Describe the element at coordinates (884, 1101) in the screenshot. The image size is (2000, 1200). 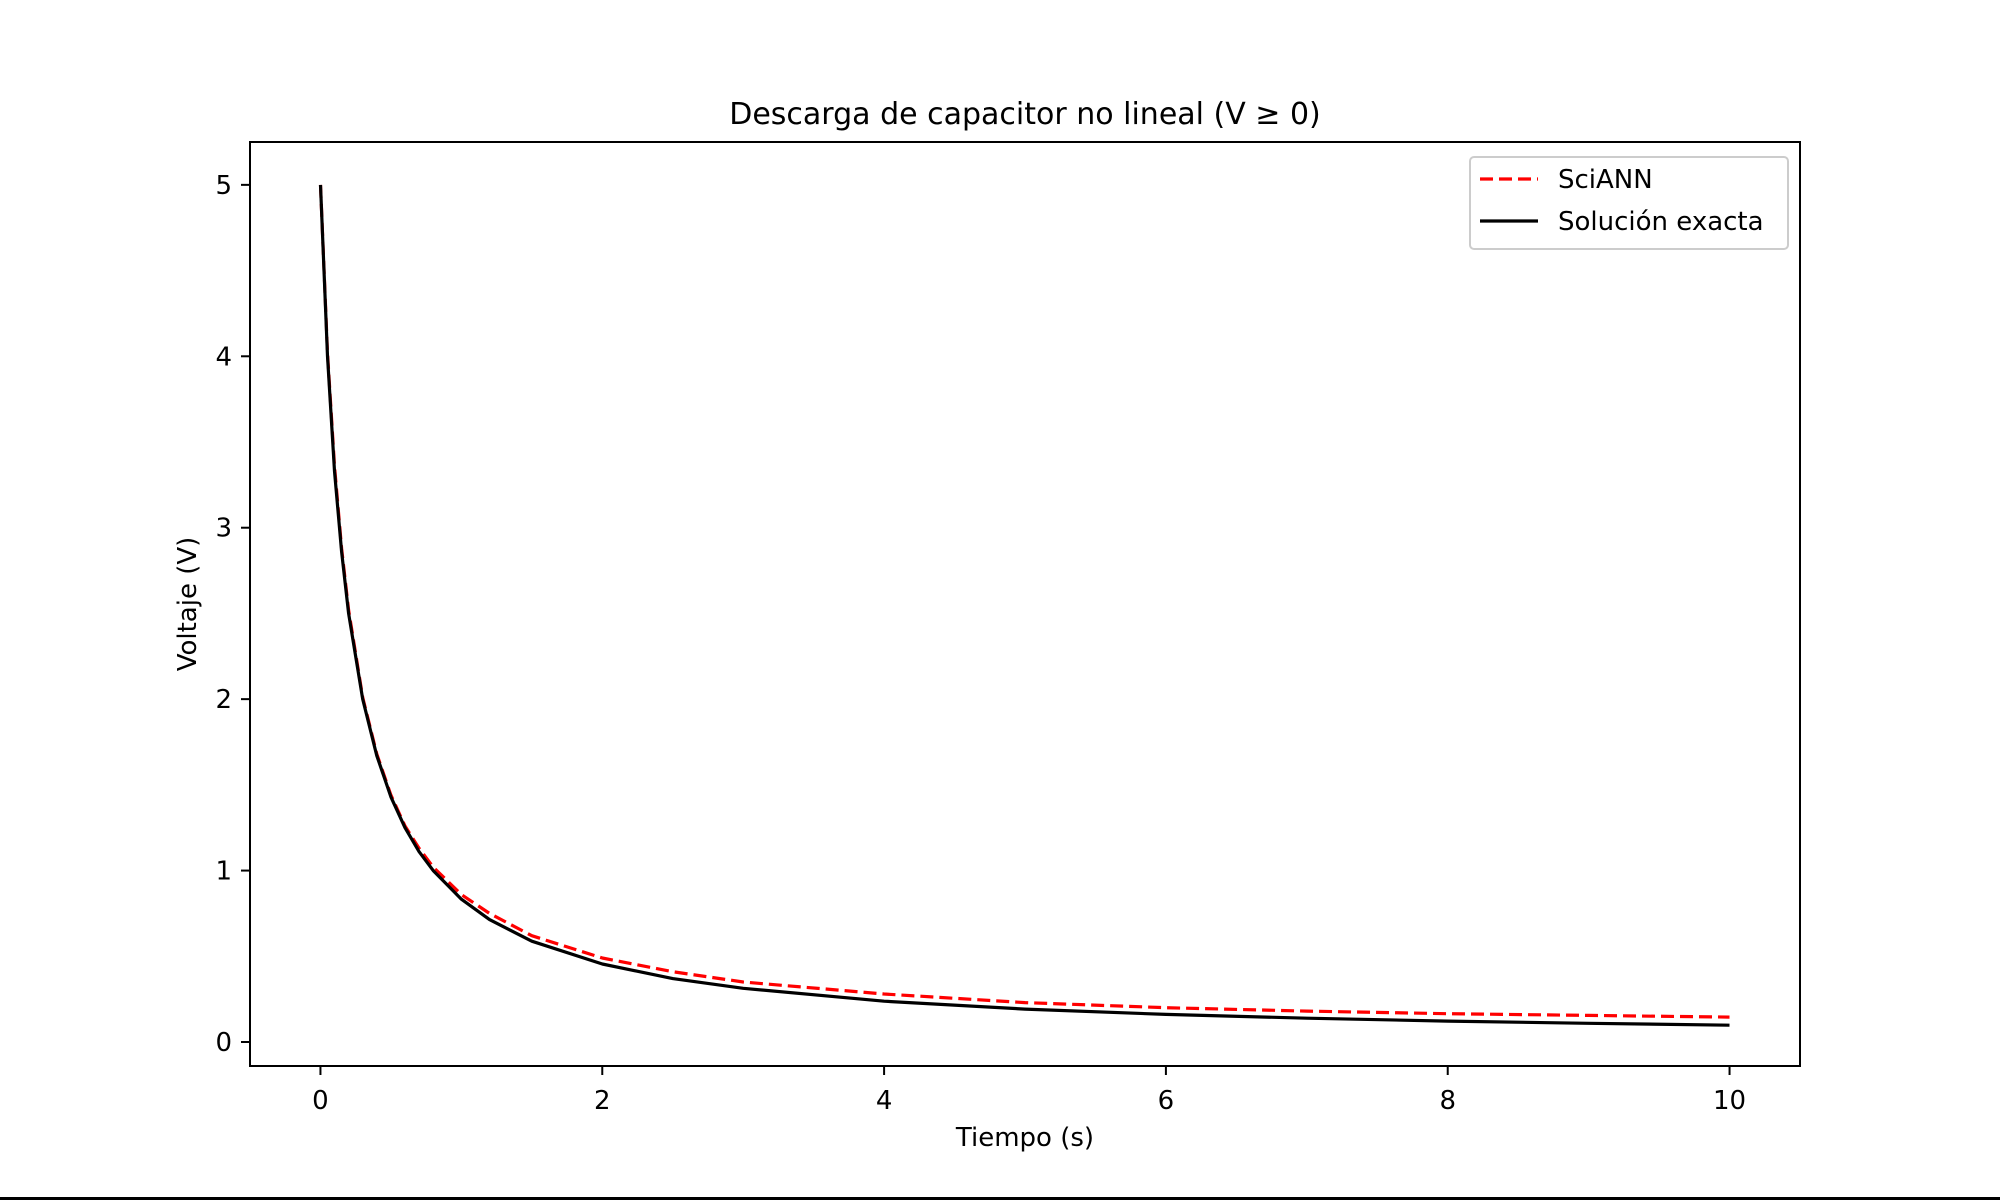
I see `x-tick-label: 4` at that location.